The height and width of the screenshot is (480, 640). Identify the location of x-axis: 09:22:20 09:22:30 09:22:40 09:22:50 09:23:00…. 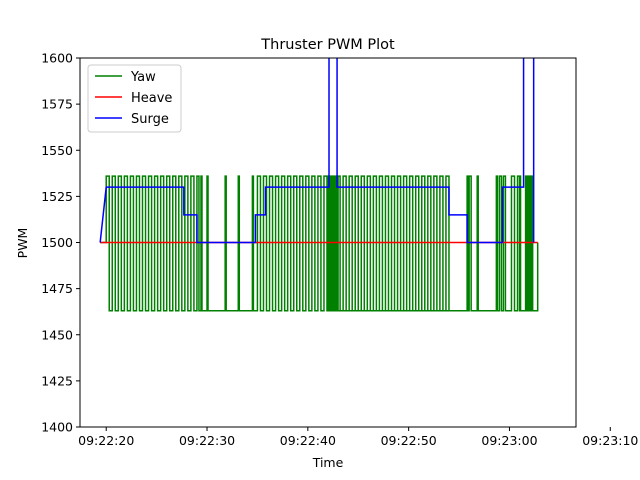
(358, 437).